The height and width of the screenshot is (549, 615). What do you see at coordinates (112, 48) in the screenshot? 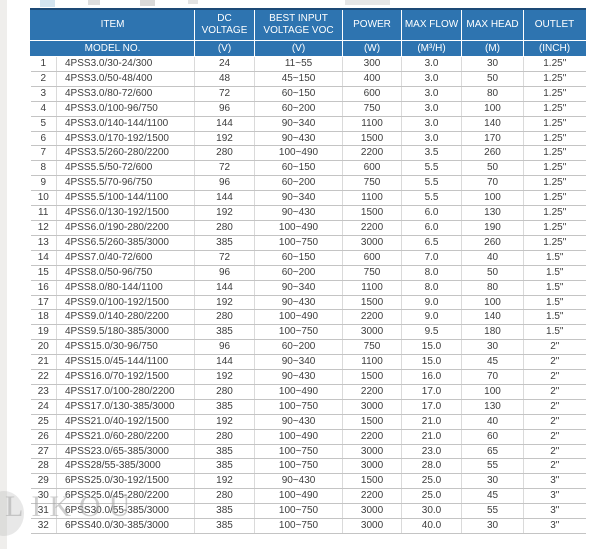
I see `col-header-model-no: MODEL NO.` at bounding box center [112, 48].